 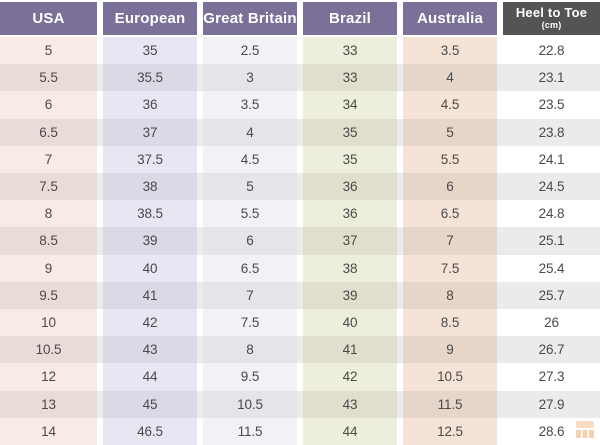 I want to click on cell-great-britain: 3.5, so click(x=250, y=105).